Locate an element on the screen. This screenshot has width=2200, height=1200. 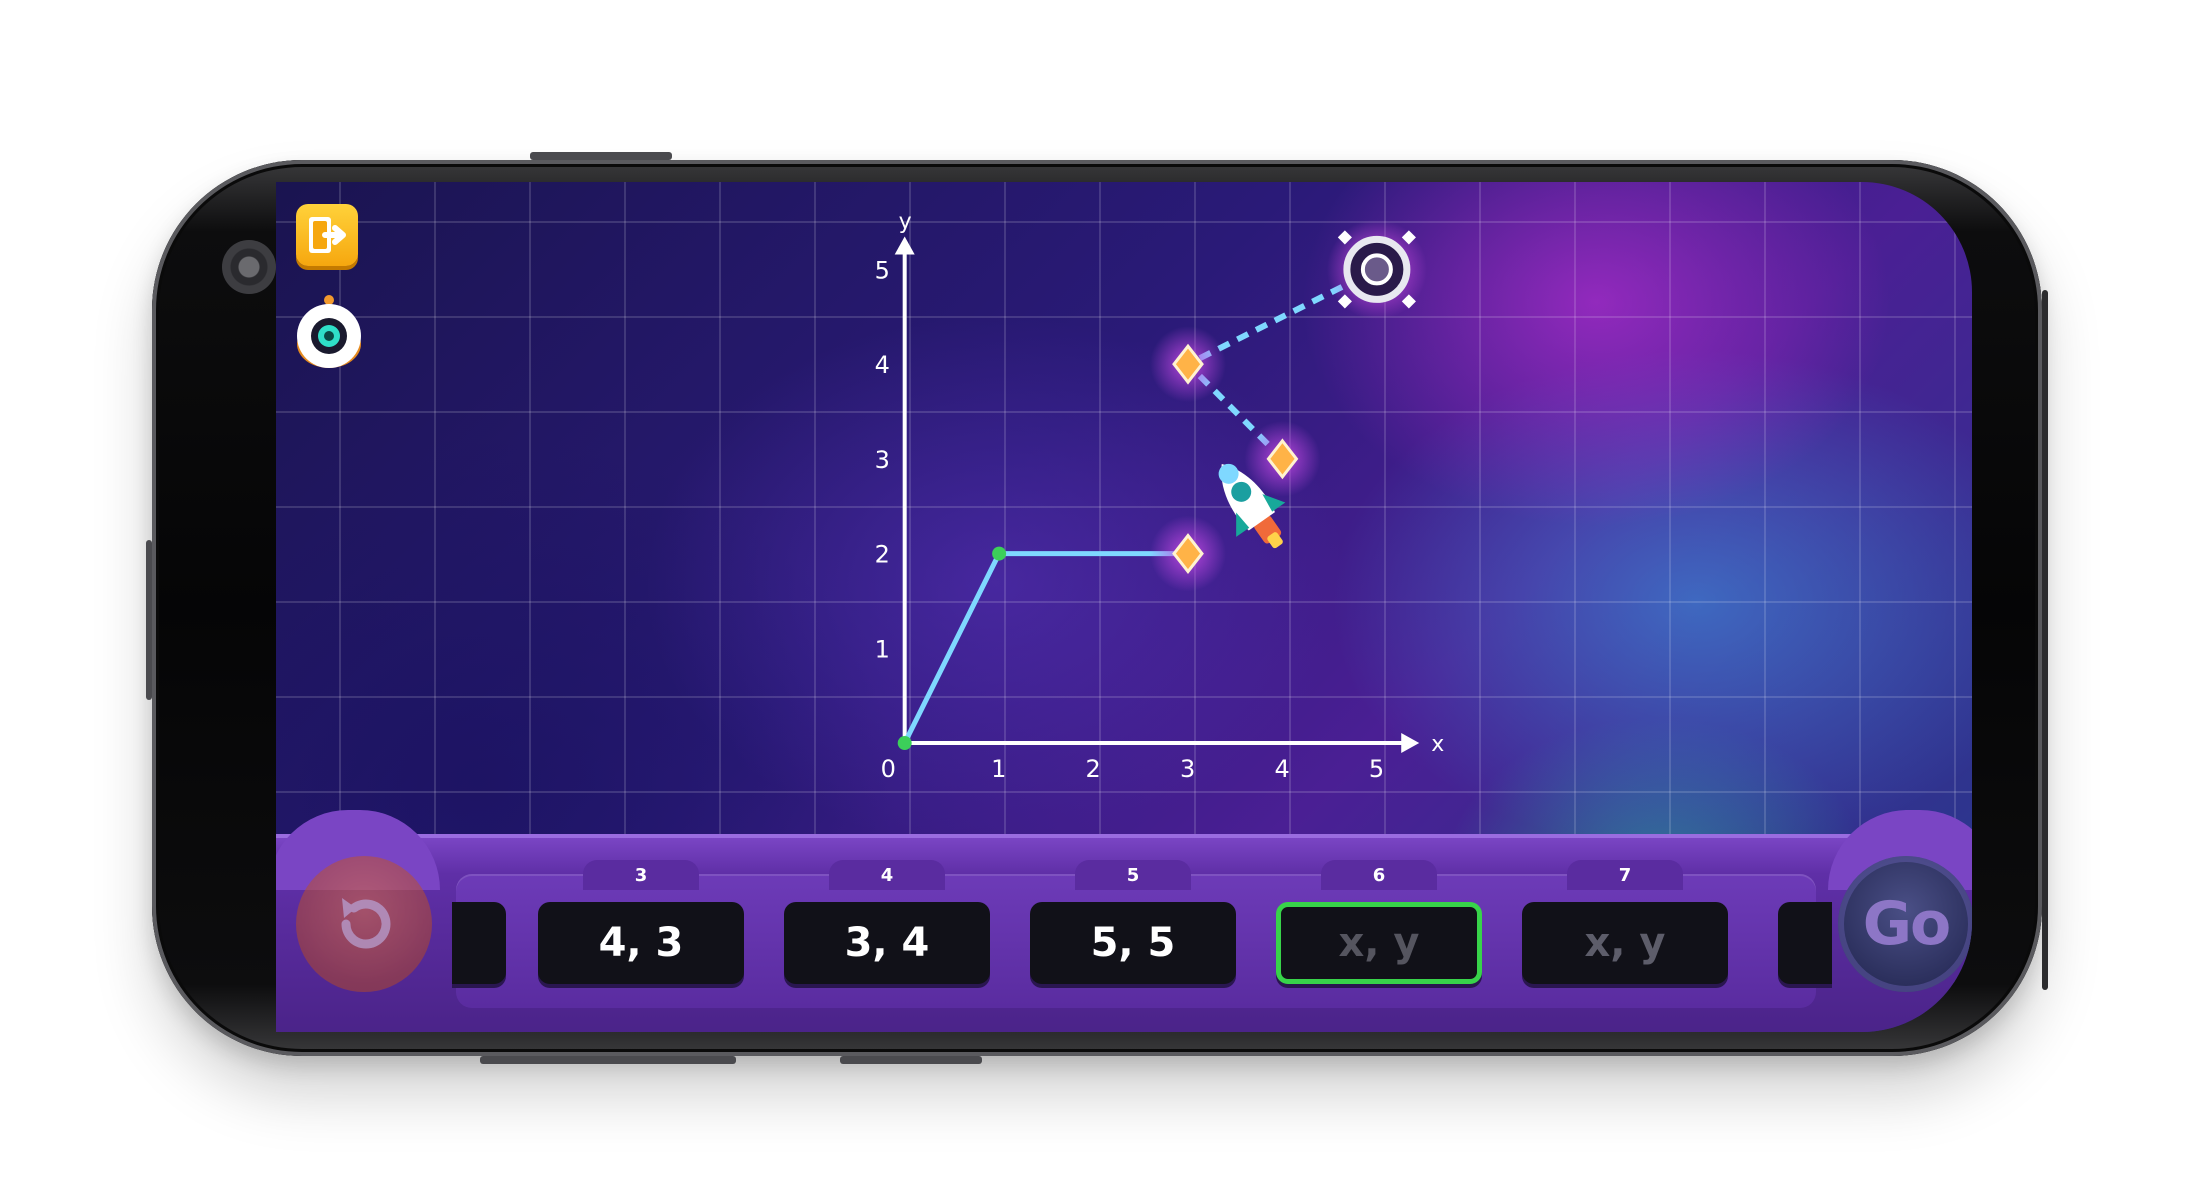
go-button: Go is located at coordinates (1905, 924).